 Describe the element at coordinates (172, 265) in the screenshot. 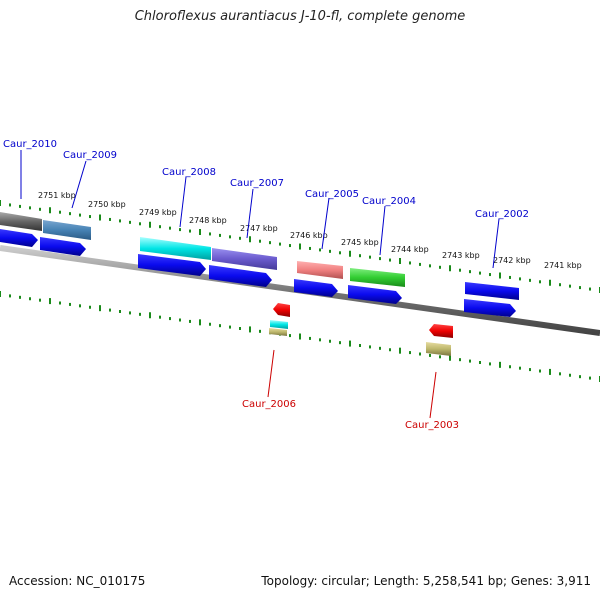

I see `cds-arrow-caur-2008` at that location.